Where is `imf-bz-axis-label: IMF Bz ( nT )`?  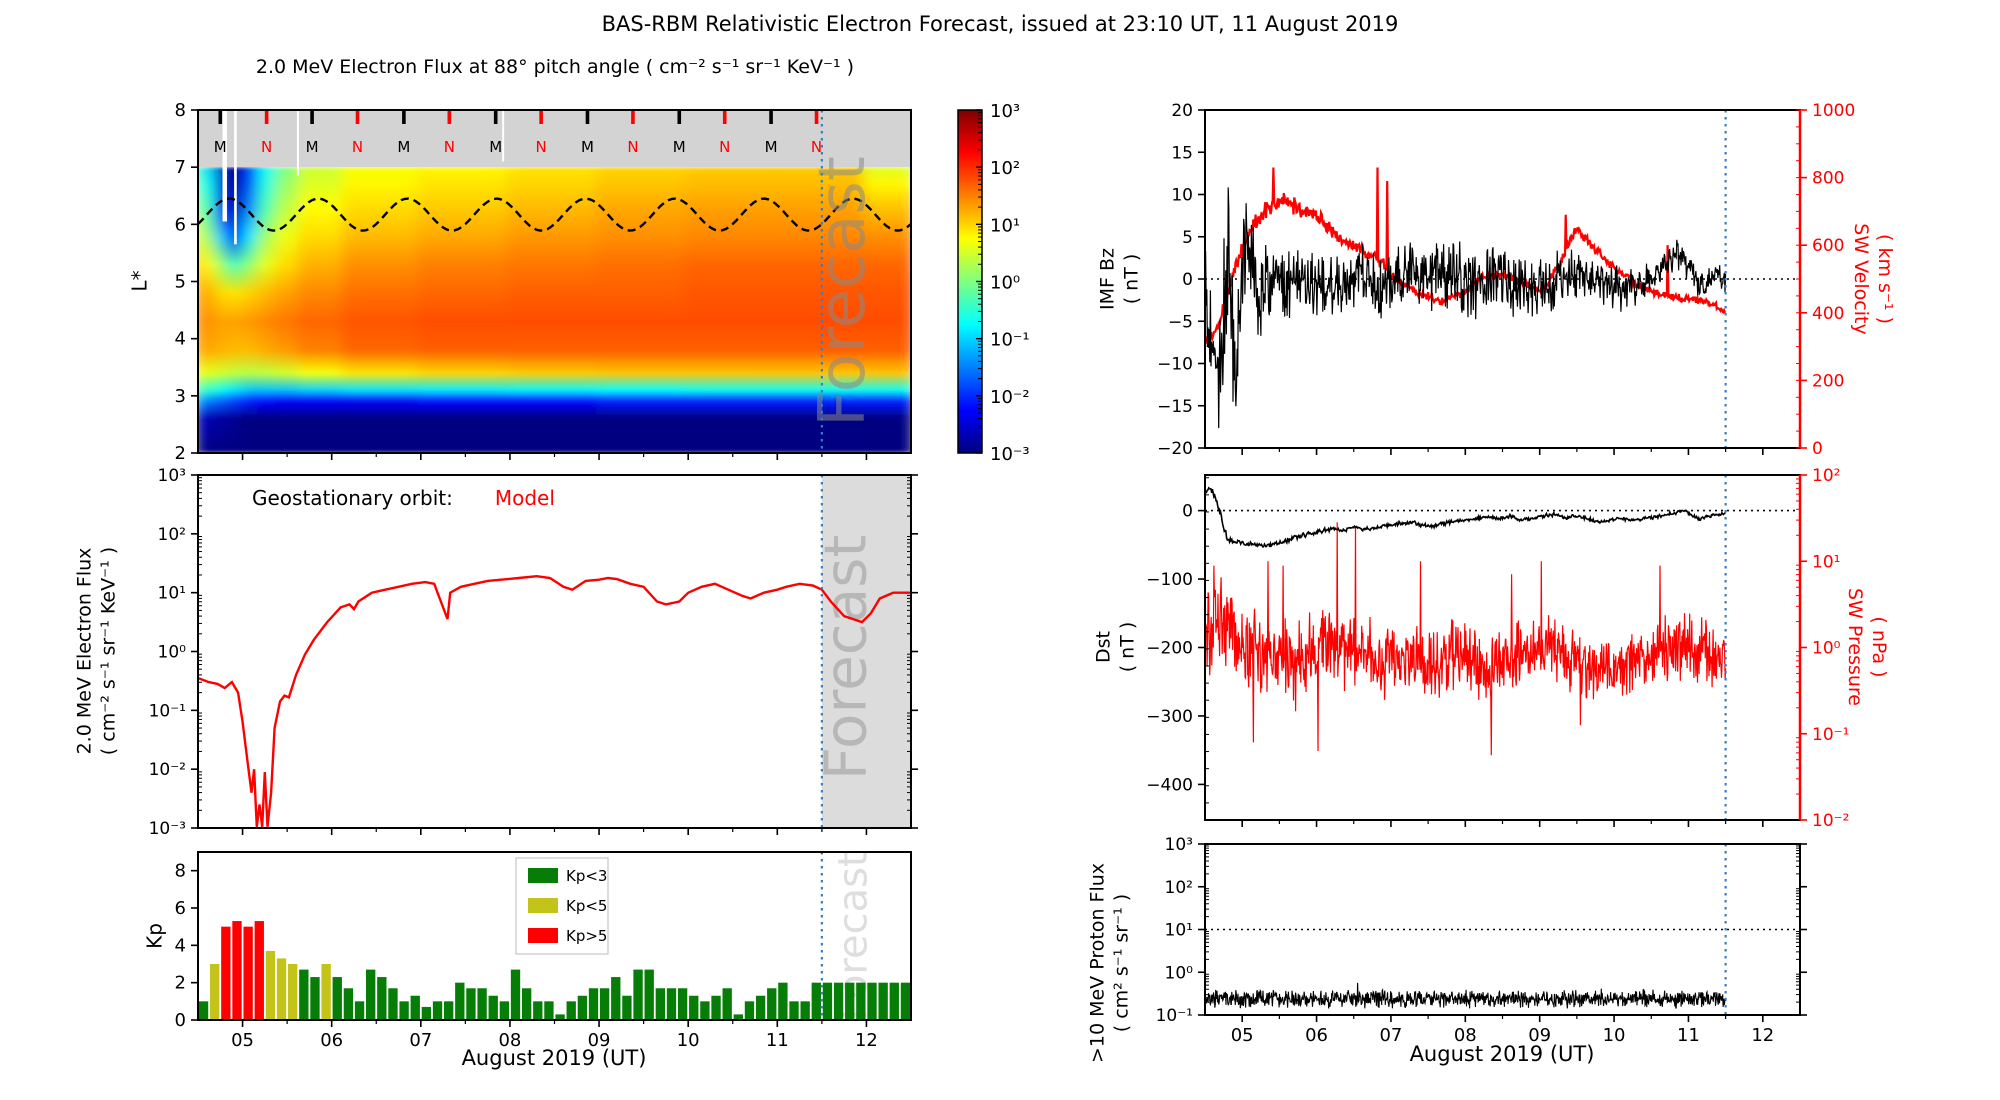
imf-bz-axis-label: IMF Bz ( nT ) is located at coordinates (1120, 279).